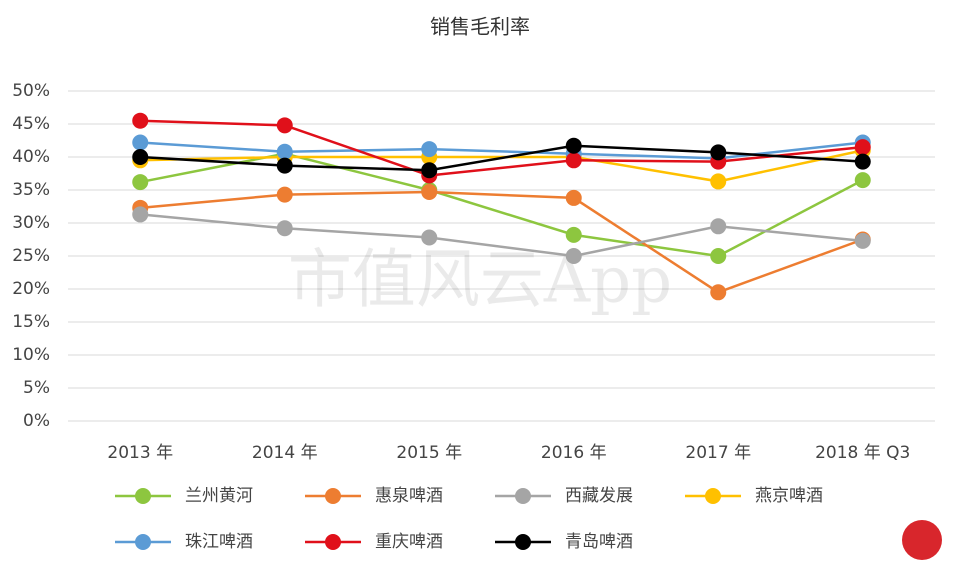 The width and height of the screenshot is (962, 578). I want to click on y-tick-label: 45%, so click(31, 124).